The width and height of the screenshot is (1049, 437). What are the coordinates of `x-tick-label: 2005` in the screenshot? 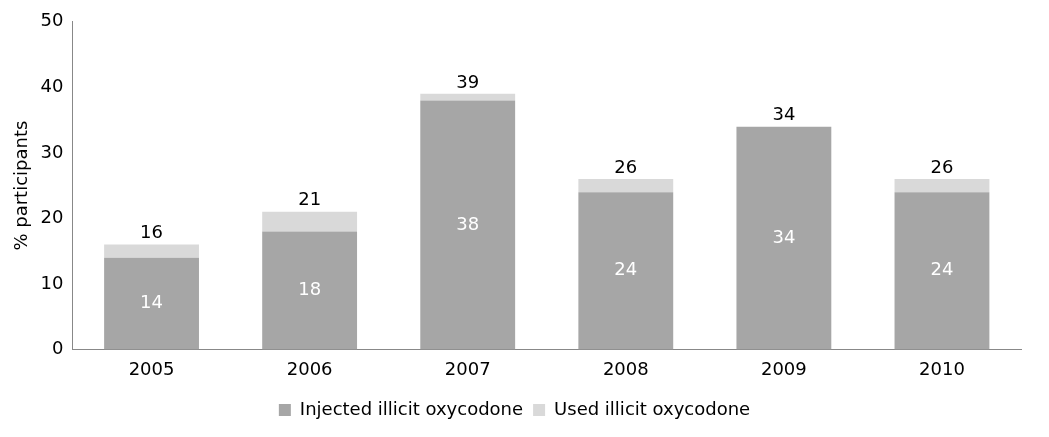 It's located at (151, 368).